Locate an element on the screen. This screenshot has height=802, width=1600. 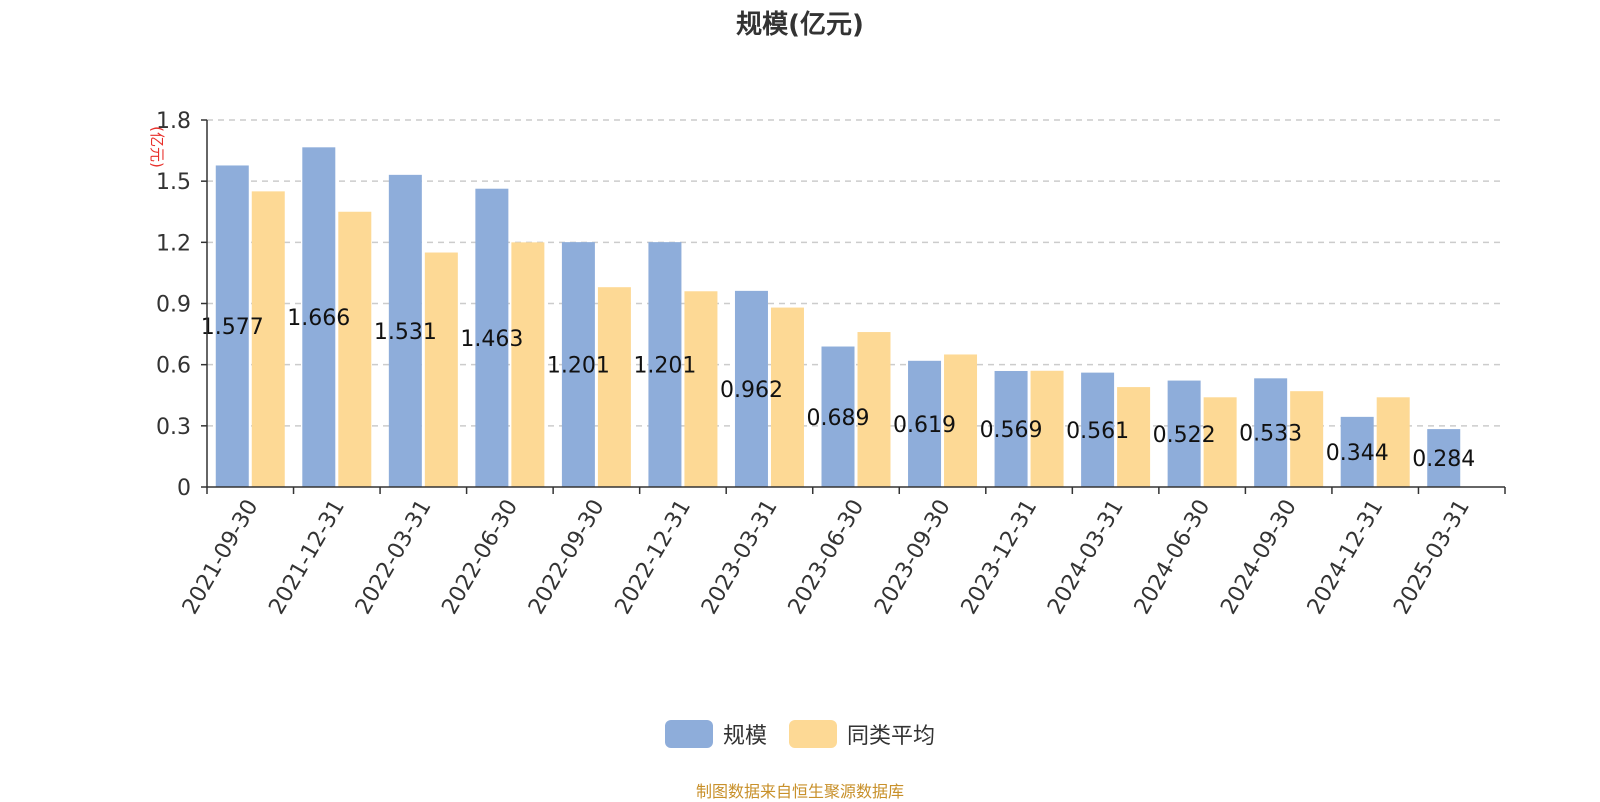
bar-value-label: 0.561 is located at coordinates (1097, 431).